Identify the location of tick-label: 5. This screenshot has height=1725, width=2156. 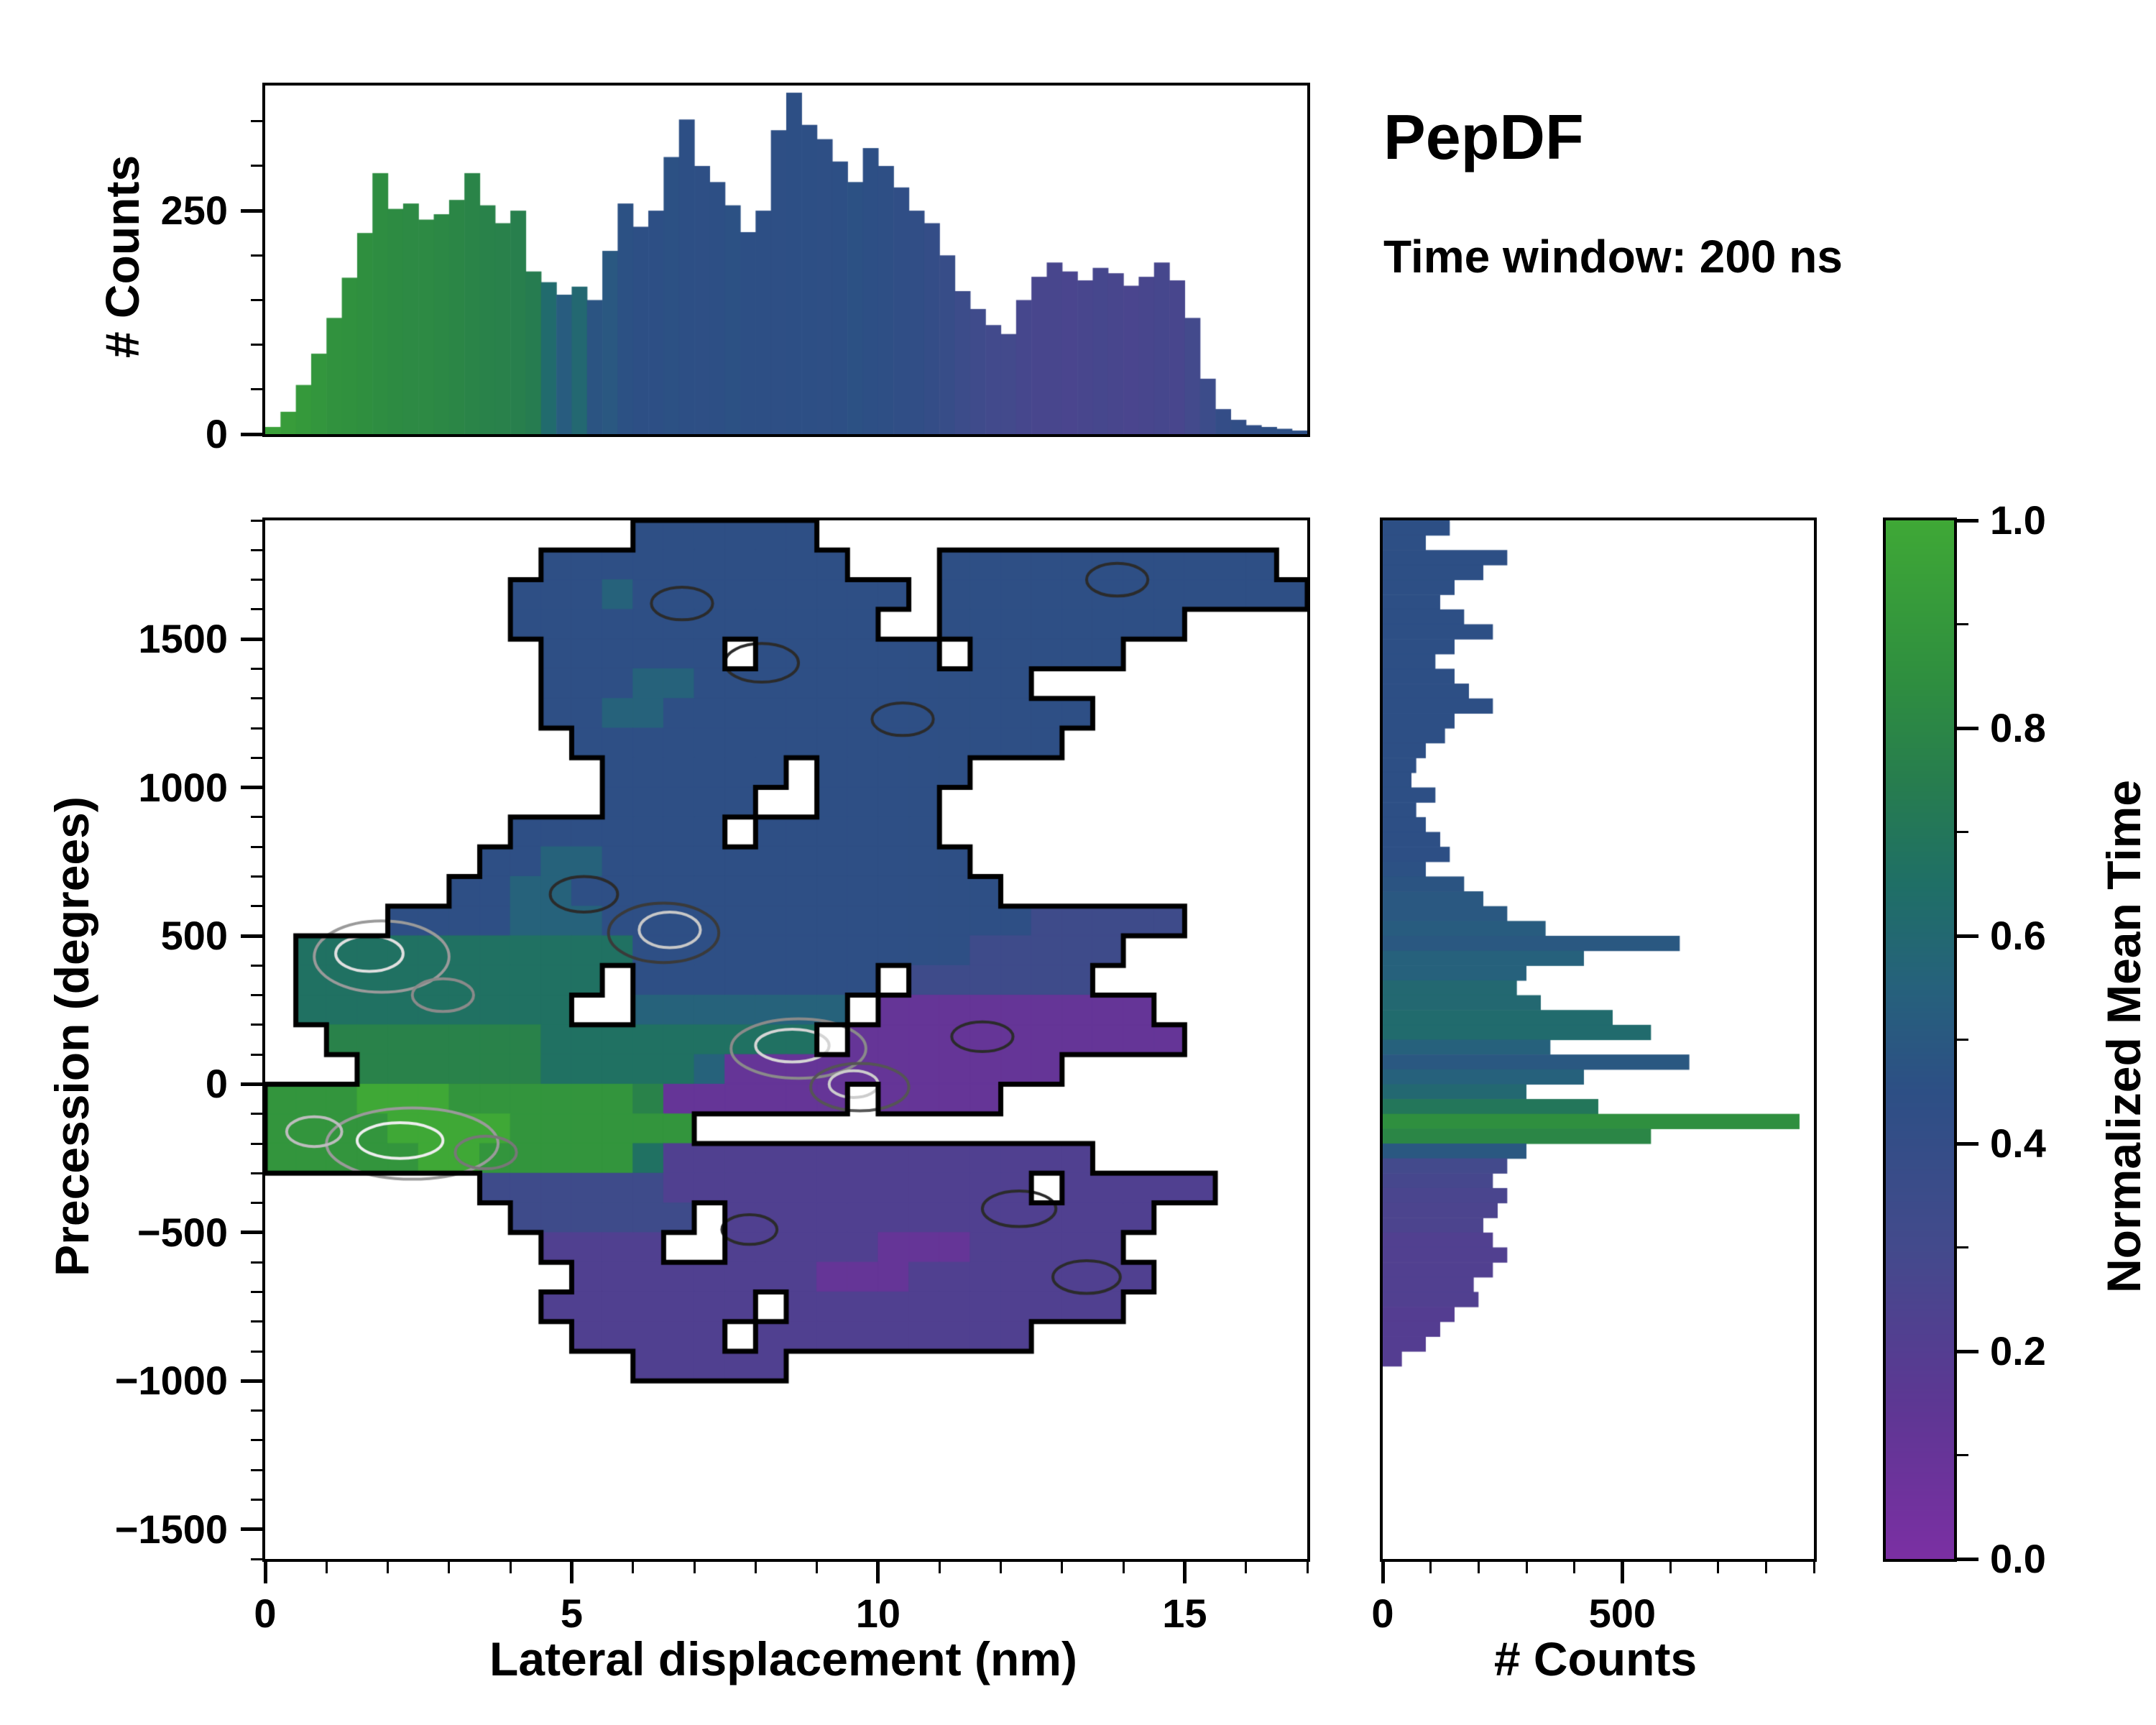
(572, 1613).